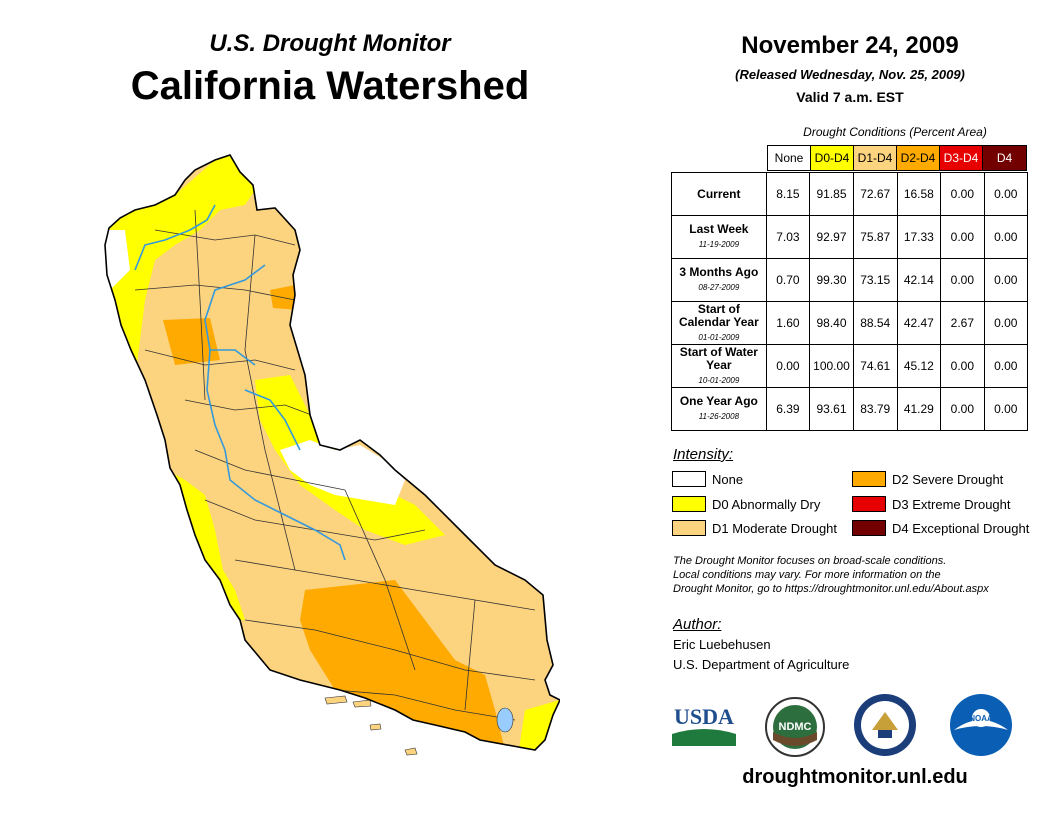  I want to click on map-title: California Watershed, so click(330, 86).